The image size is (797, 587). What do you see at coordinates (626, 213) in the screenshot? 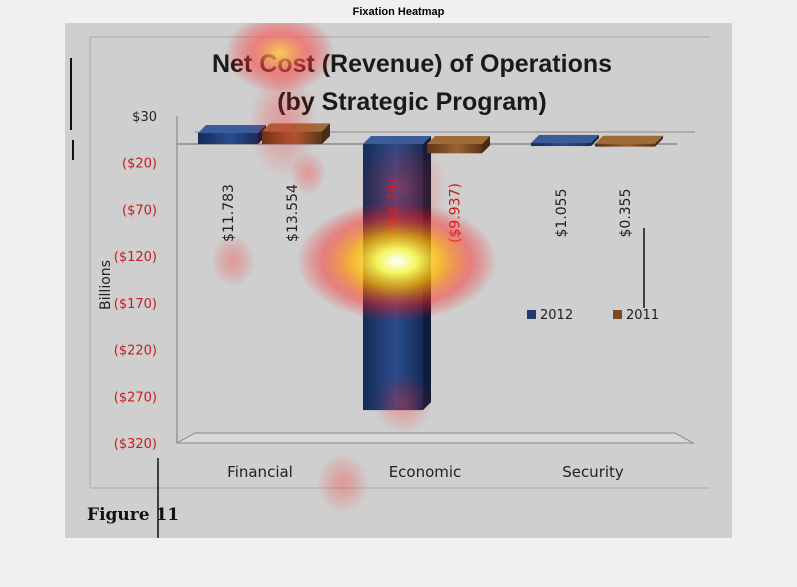
I see `data-label-2011-security: $0.355` at bounding box center [626, 213].